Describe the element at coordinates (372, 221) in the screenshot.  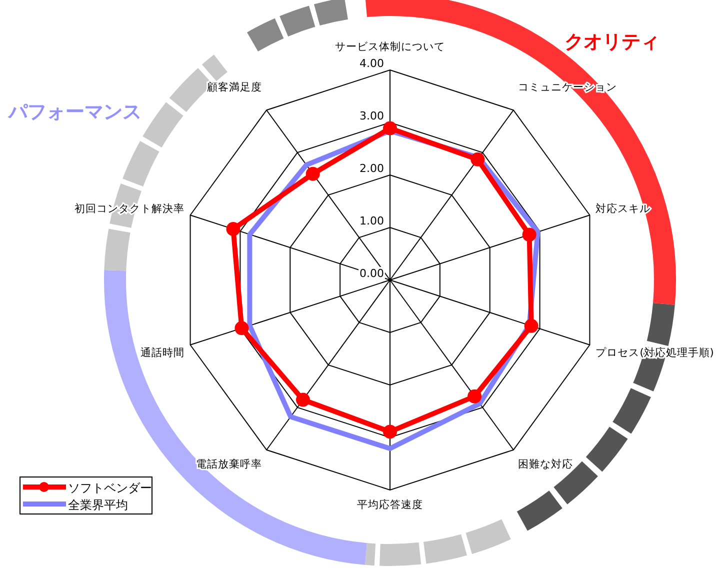
I see `y-tick-label: 1.00` at that location.